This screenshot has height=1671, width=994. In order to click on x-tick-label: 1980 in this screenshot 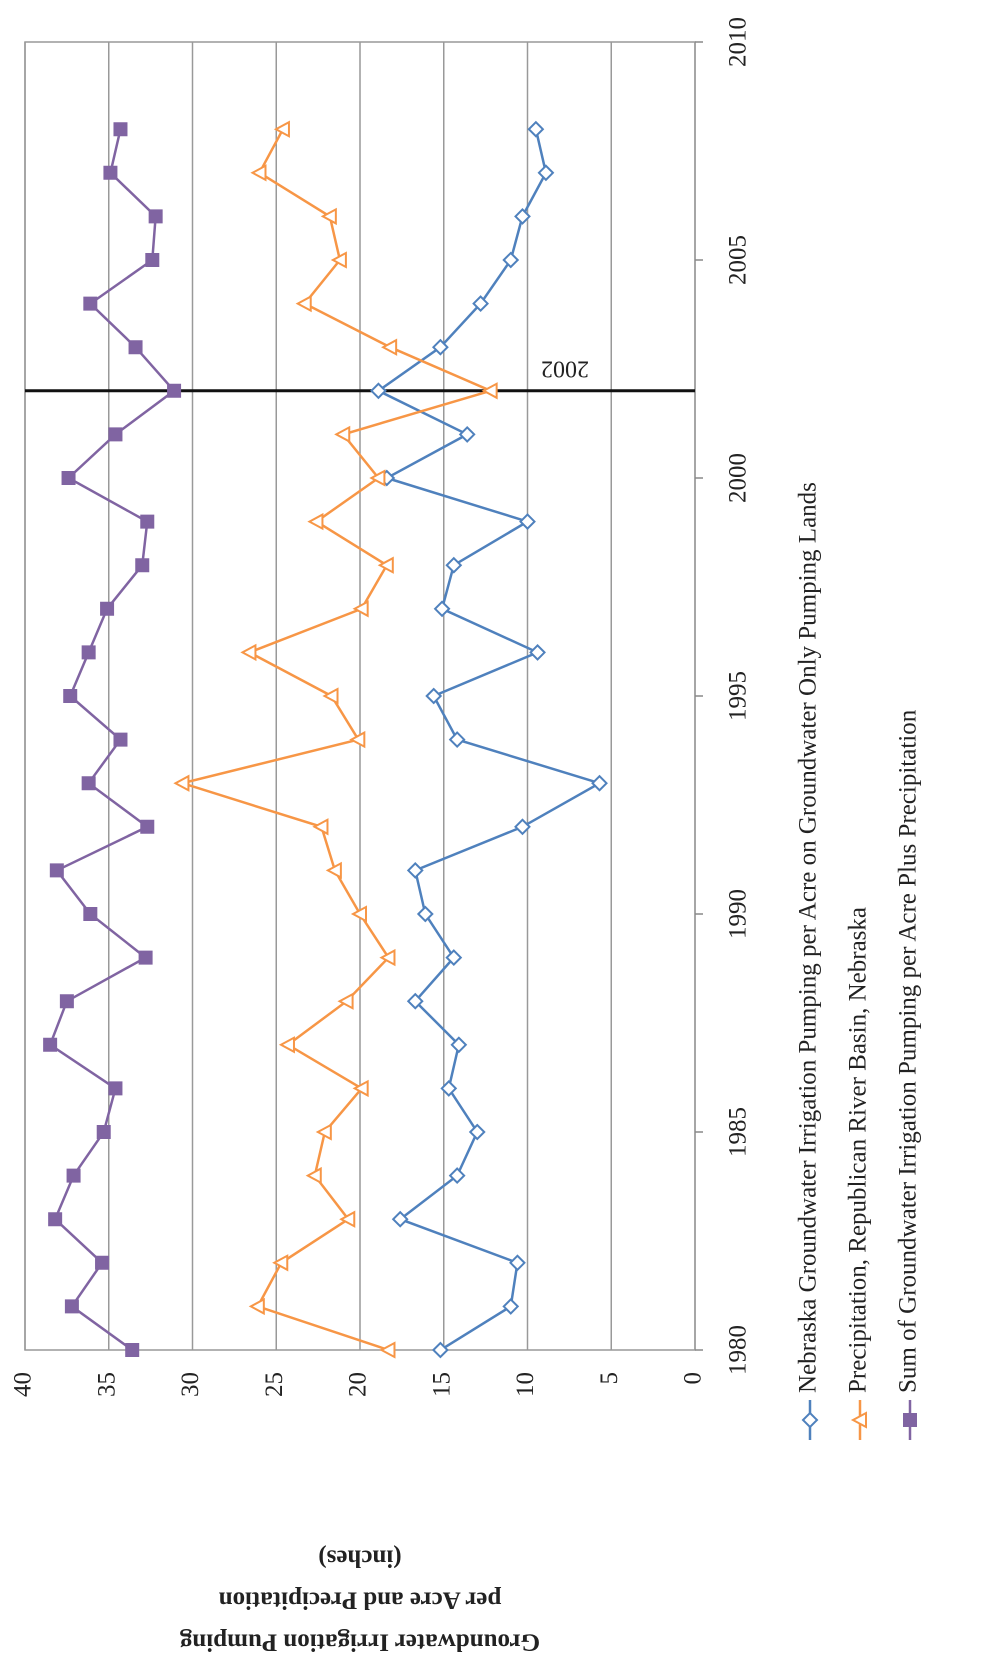, I will do `click(738, 1350)`.